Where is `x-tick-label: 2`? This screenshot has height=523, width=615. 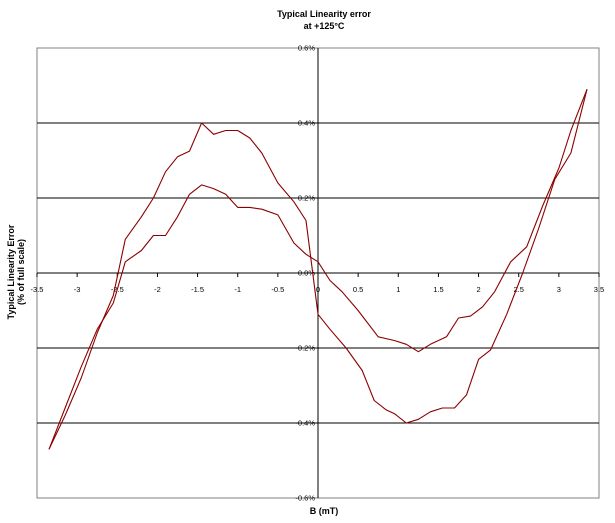 x-tick-label: 2 is located at coordinates (478, 289).